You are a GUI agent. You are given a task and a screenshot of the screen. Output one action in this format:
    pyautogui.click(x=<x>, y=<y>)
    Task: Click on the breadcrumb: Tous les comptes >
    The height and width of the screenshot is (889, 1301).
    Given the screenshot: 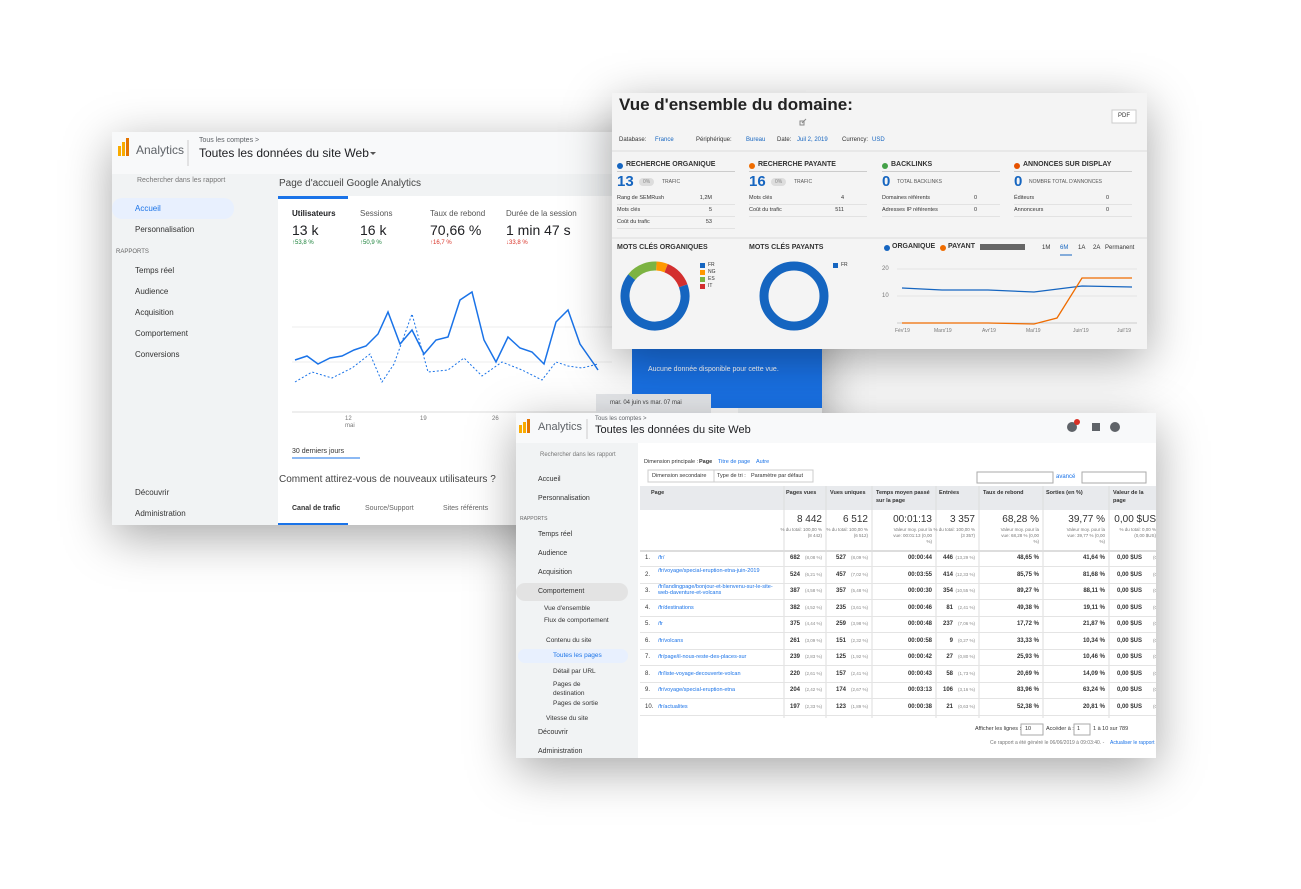 What is the action you would take?
    pyautogui.click(x=621, y=419)
    